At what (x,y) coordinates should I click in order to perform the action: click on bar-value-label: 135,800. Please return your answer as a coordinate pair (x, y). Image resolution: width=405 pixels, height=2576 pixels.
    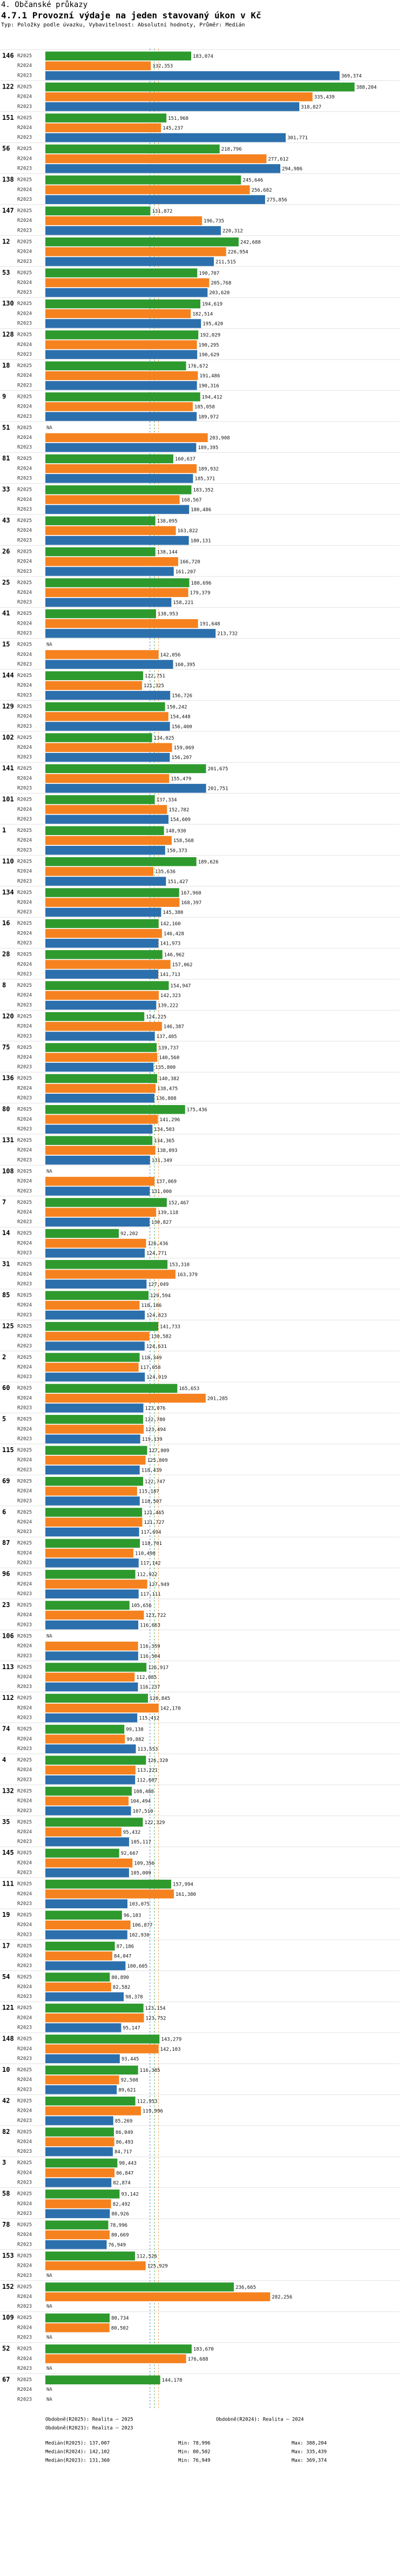
    Looking at the image, I should click on (165, 1067).